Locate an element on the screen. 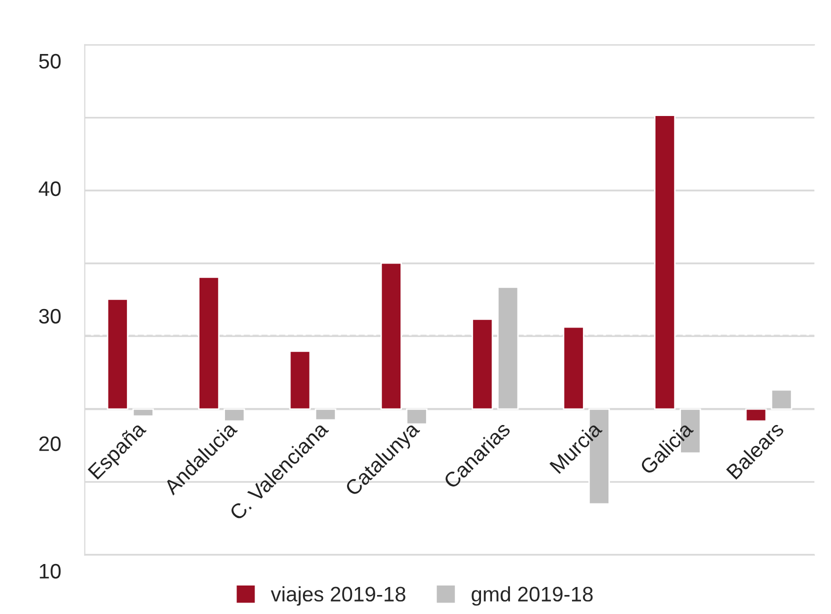 This screenshot has width=831, height=614. legend-label: viajes 2019-18 is located at coordinates (338, 596).